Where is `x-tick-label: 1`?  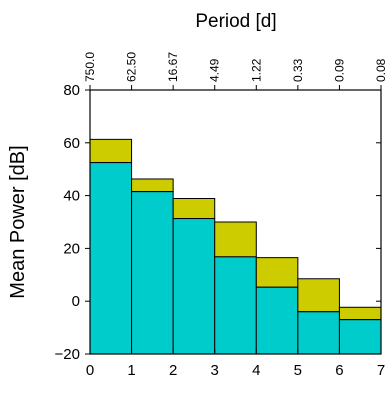
x-tick-label: 1 is located at coordinates (131, 370).